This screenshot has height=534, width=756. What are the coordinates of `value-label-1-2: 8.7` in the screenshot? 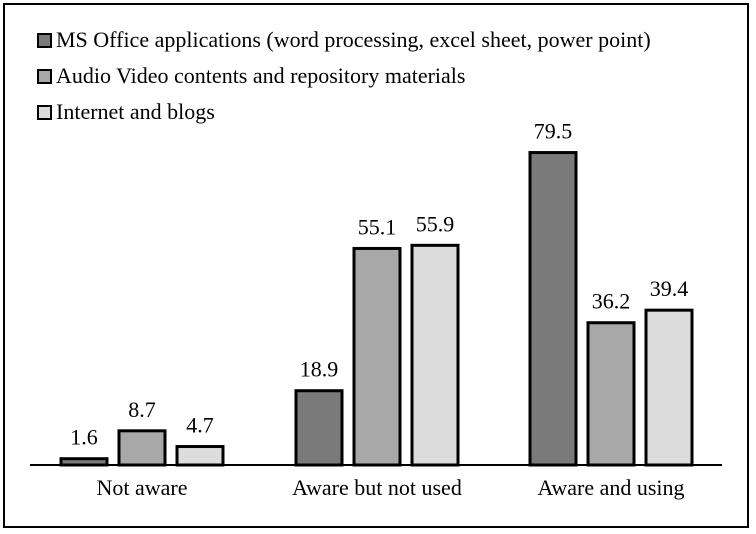 It's located at (142, 409).